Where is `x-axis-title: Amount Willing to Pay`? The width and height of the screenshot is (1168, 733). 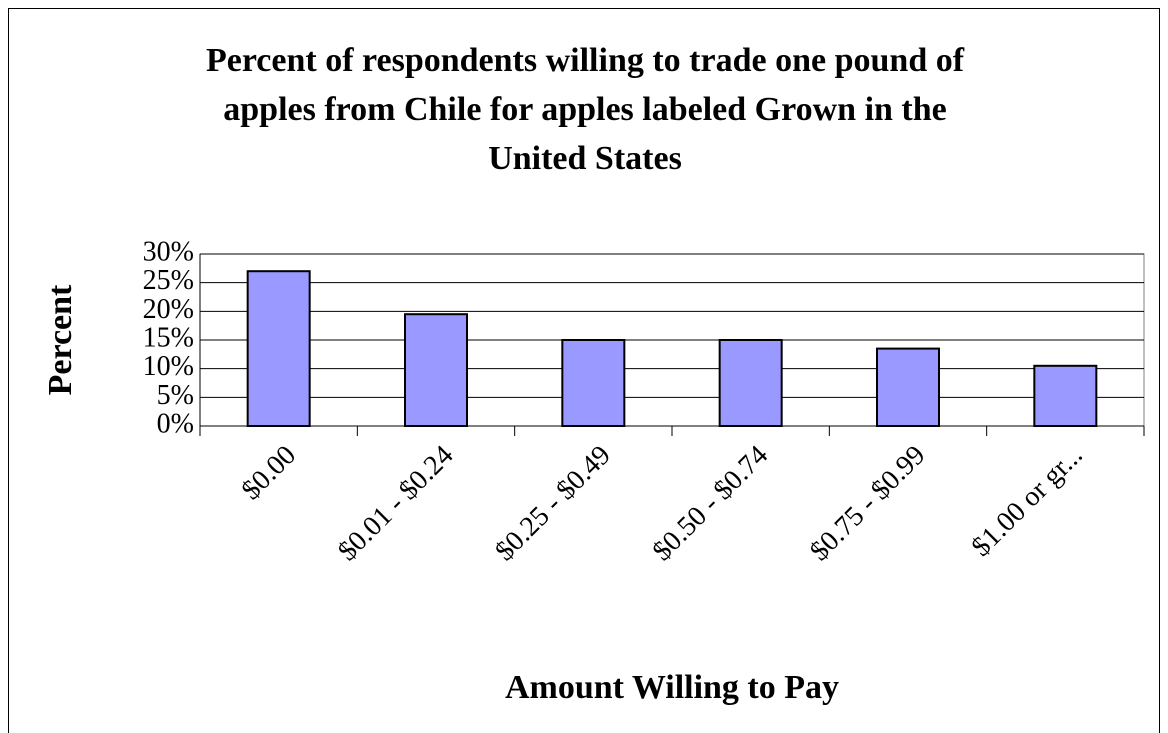 x-axis-title: Amount Willing to Pay is located at coordinates (672, 687).